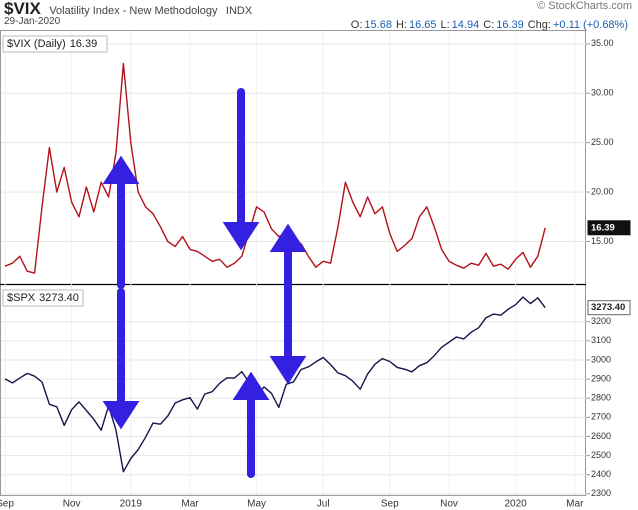  Describe the element at coordinates (356, 25) in the screenshot. I see `quote-label: O:` at that location.